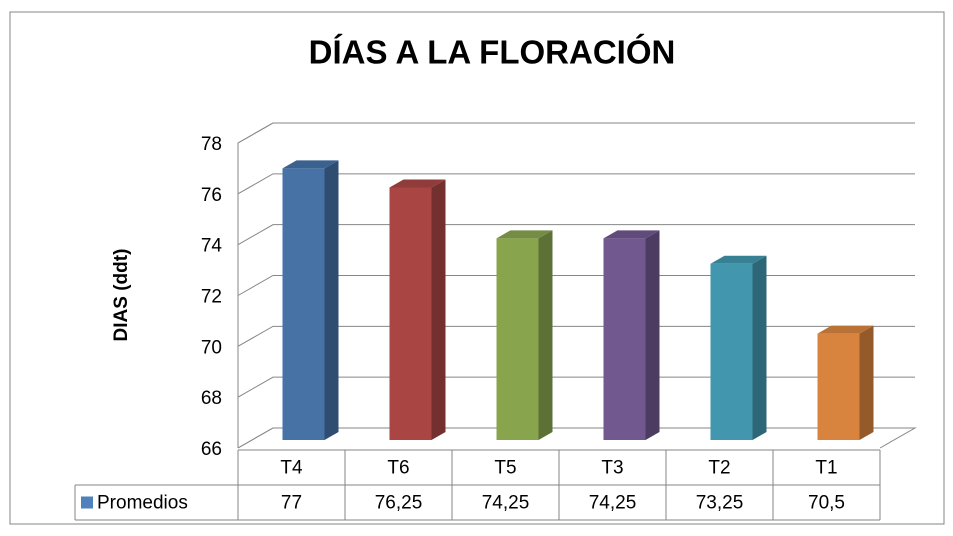  Describe the element at coordinates (612, 468) in the screenshot. I see `x-tick-label: T3` at that location.